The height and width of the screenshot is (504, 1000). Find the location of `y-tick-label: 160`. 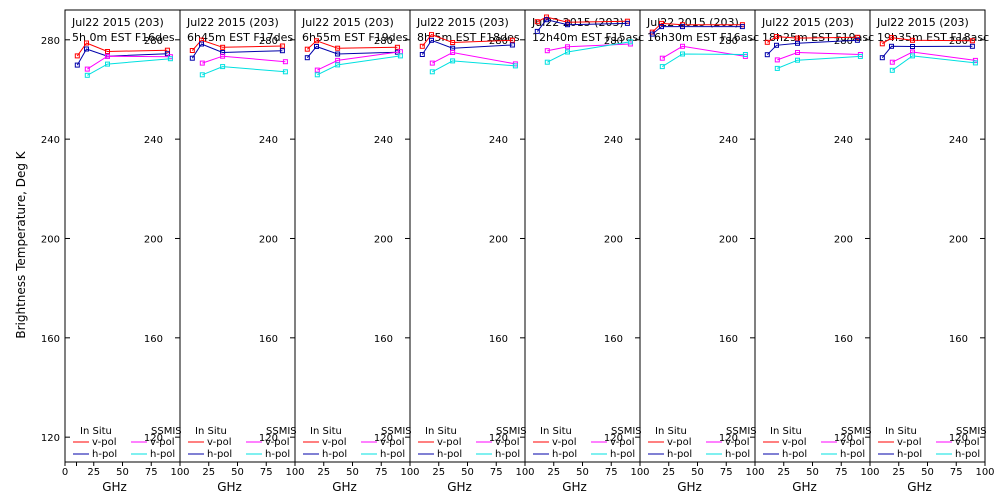

y-tick-label: 160 is located at coordinates (383, 339).